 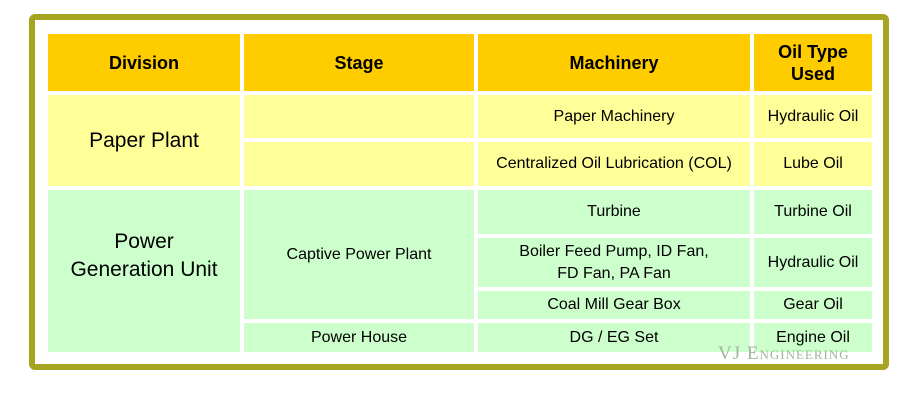 I want to click on machinery-cell: Coal Mill Gear Box, so click(x=614, y=305).